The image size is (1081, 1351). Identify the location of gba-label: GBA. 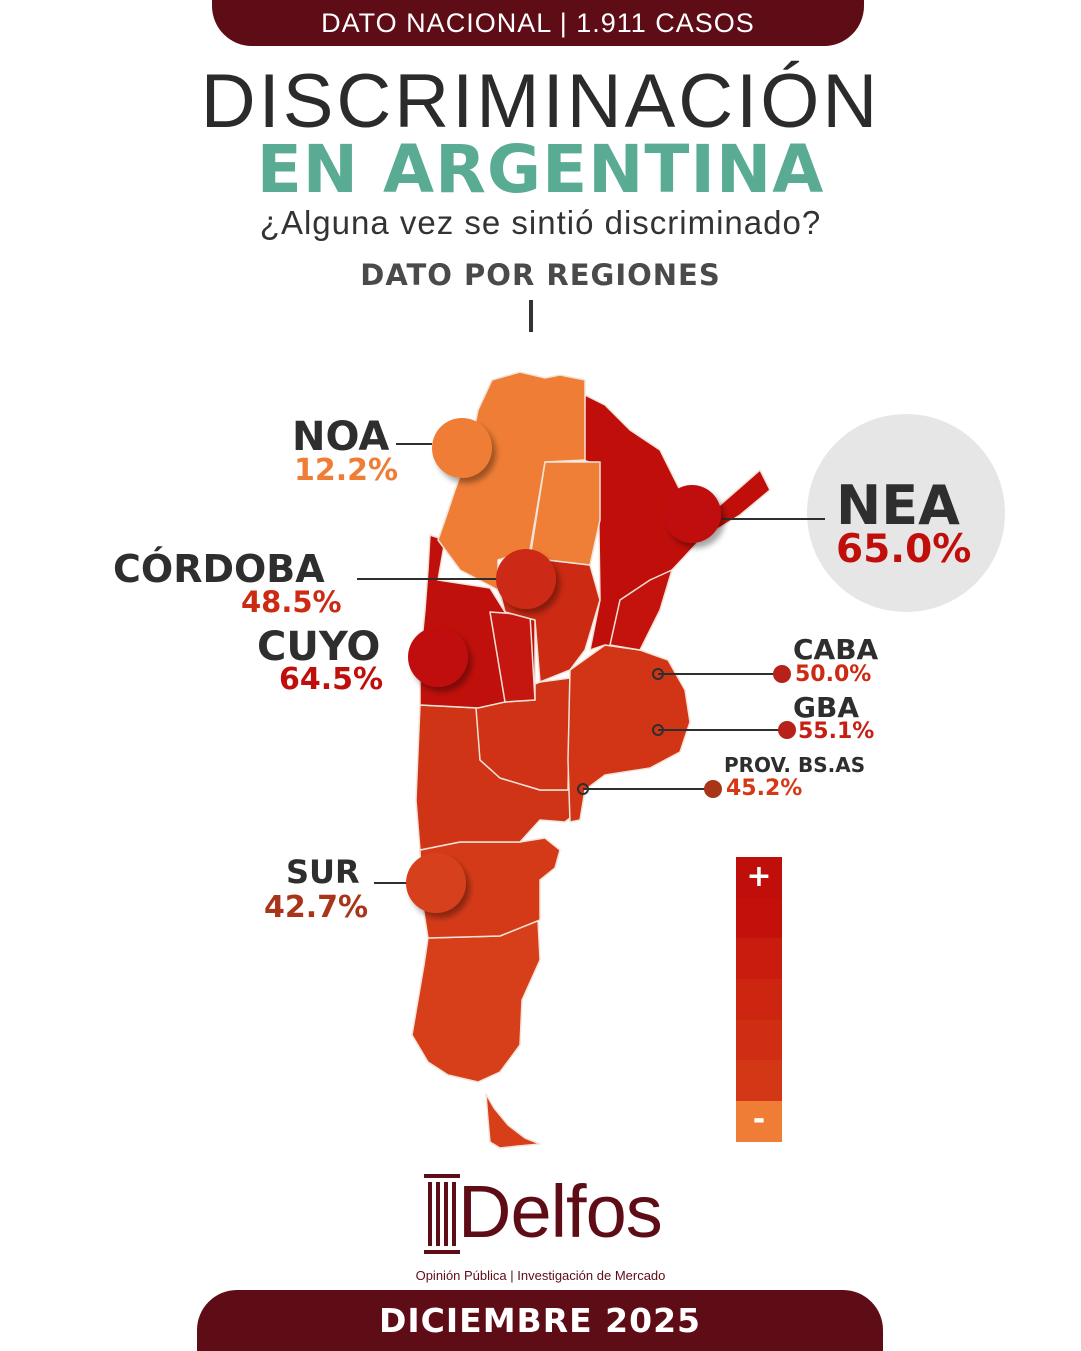
(826, 707).